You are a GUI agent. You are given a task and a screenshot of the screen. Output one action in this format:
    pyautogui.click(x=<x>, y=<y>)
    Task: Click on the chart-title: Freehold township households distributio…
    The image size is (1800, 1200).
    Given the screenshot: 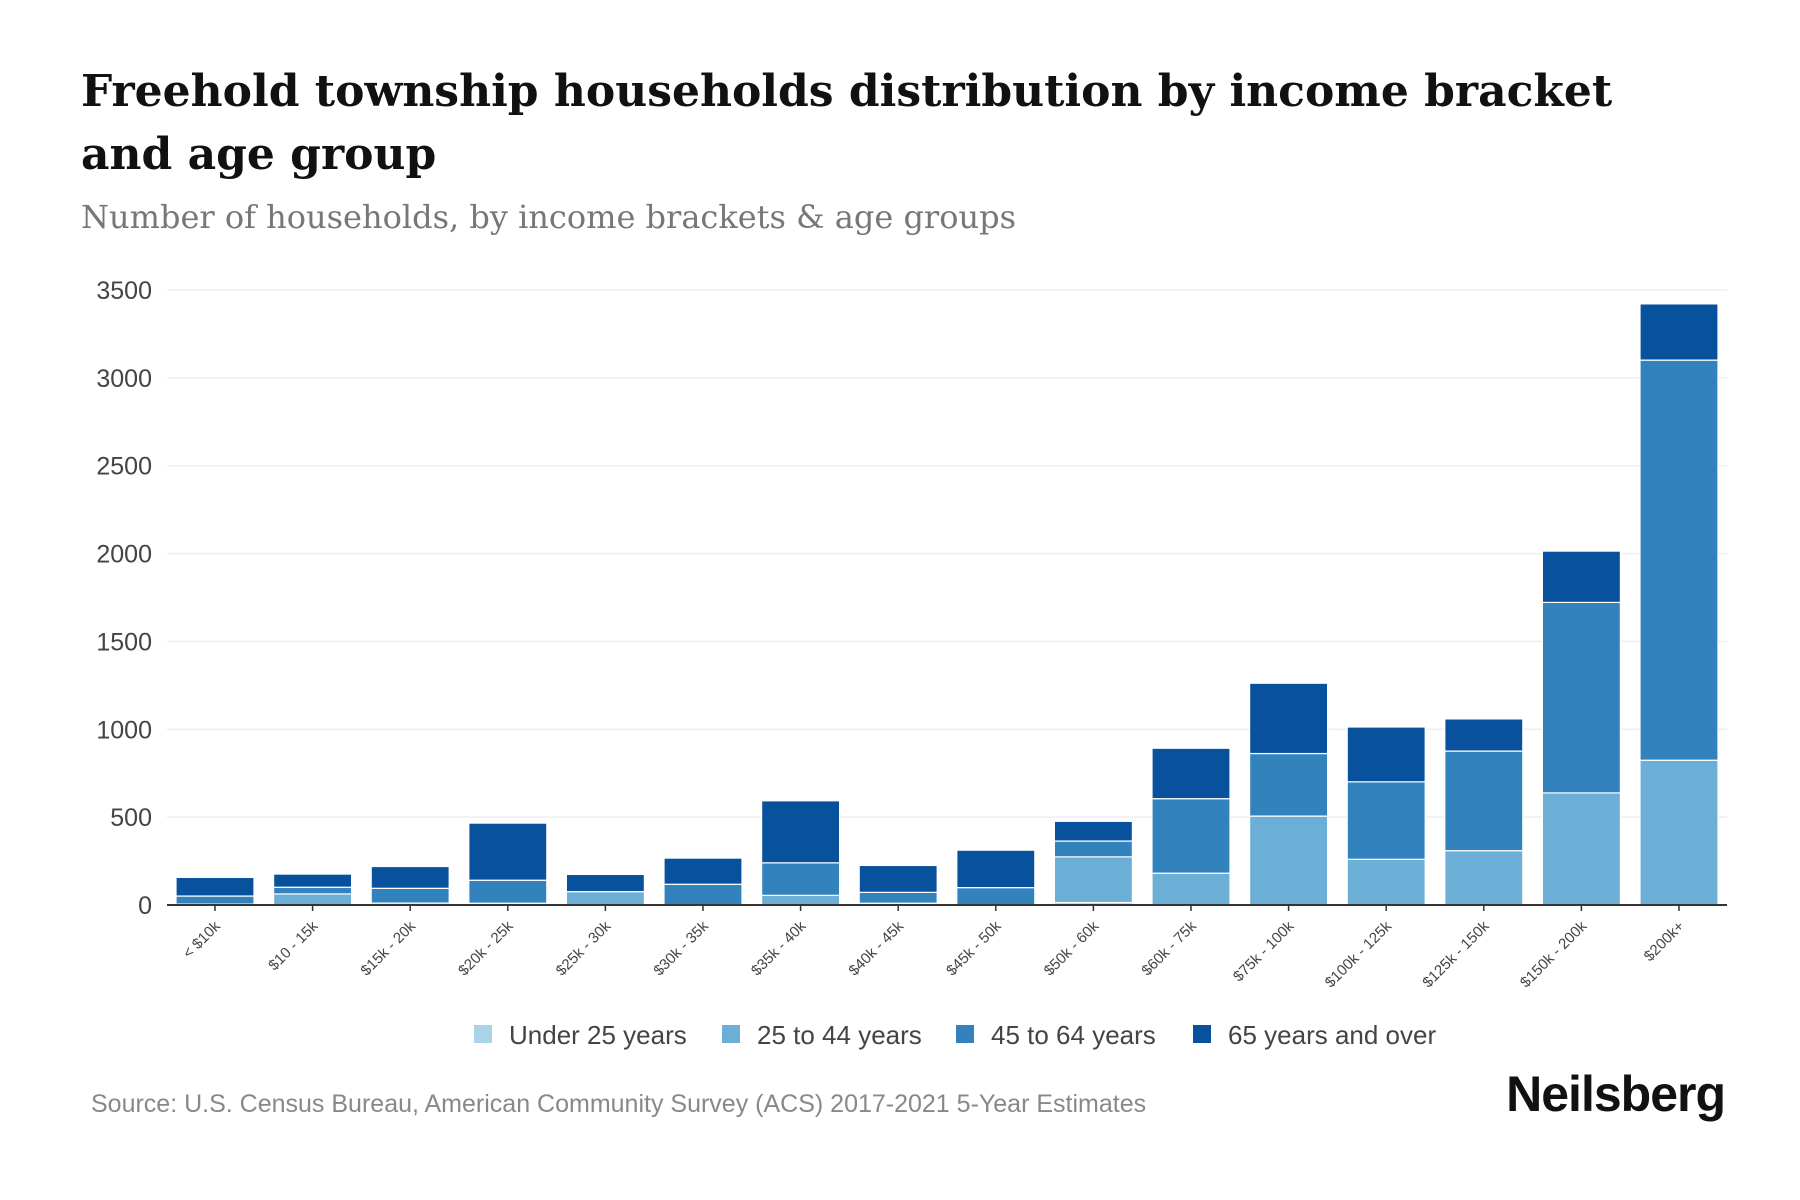 What is the action you would take?
    pyautogui.click(x=847, y=123)
    